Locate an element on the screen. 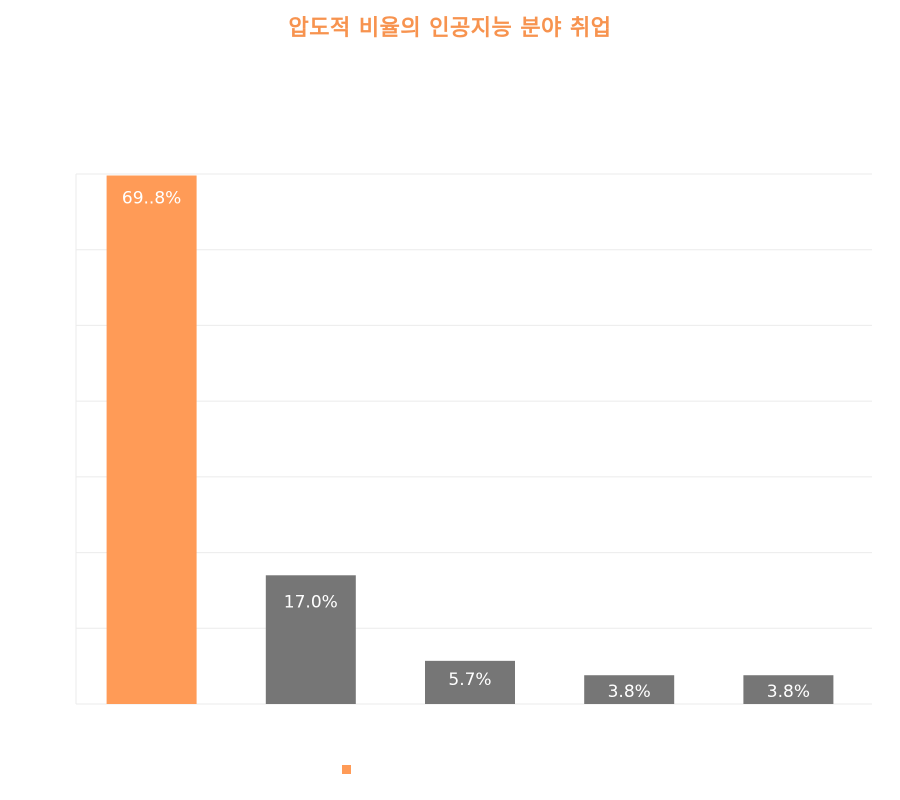 The width and height of the screenshot is (900, 800). chart-title: 압도적 비율의 인공지능 분야 취업 is located at coordinates (450, 28).